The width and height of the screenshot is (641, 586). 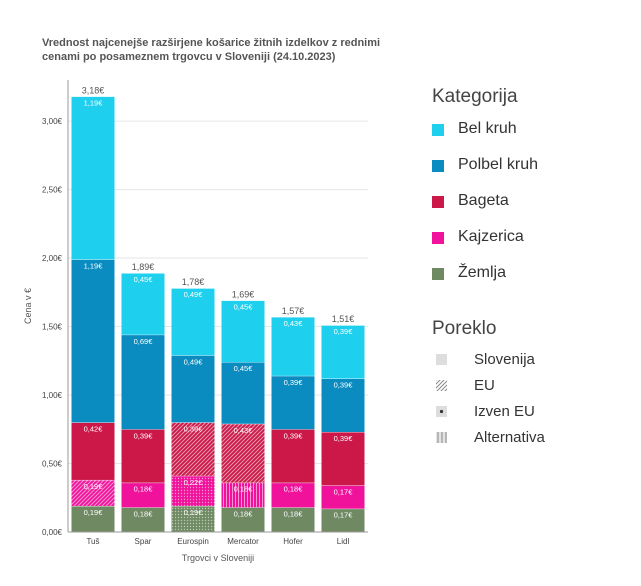 What do you see at coordinates (343, 541) in the screenshot?
I see `x-tick-label: Lidl` at bounding box center [343, 541].